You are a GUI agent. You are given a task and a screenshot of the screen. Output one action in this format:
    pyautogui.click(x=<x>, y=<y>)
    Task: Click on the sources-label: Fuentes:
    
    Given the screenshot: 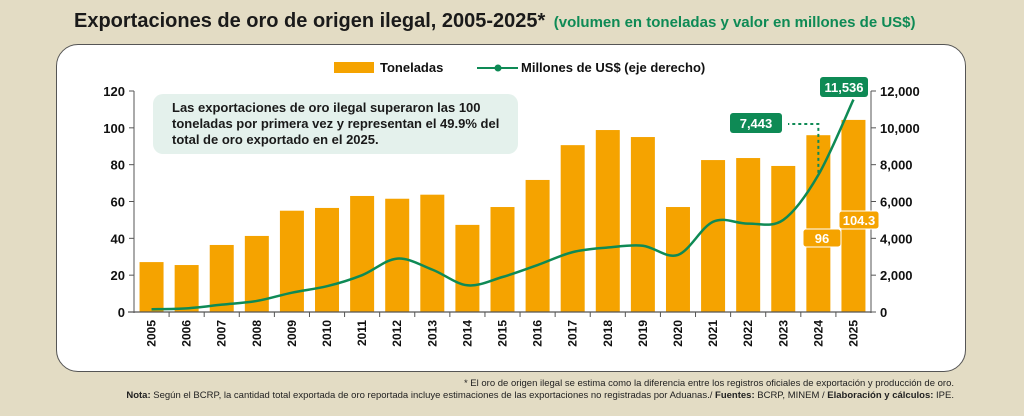 What is the action you would take?
    pyautogui.click(x=735, y=395)
    